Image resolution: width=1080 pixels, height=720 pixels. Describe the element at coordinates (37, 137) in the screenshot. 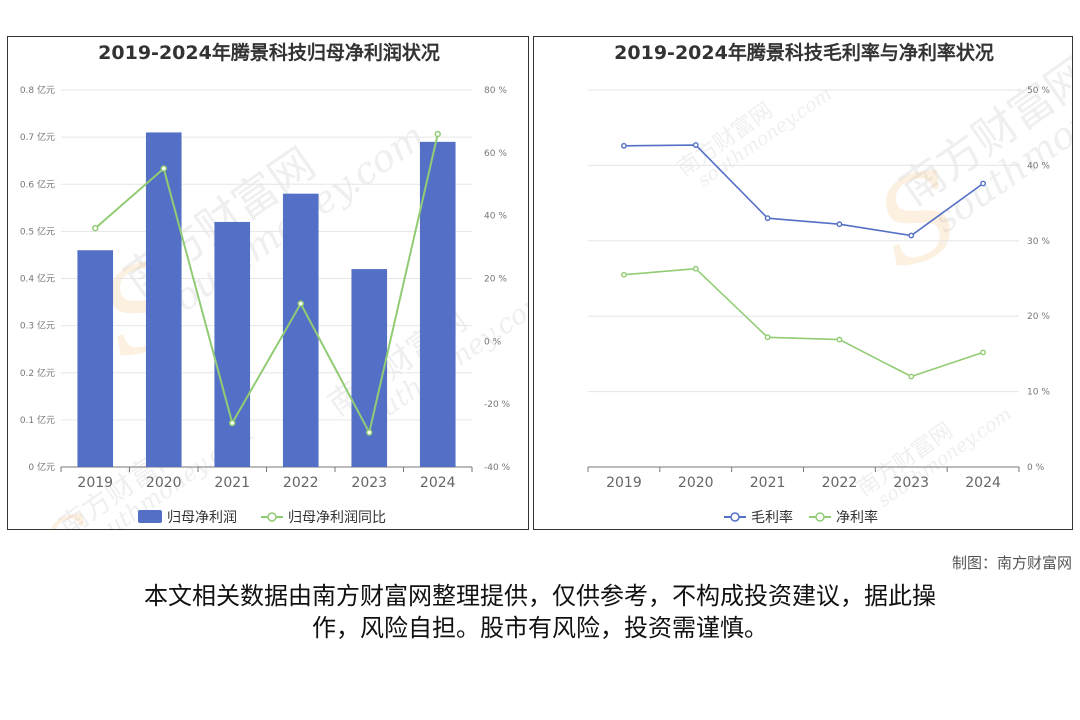

I see `left-axis-tick-label: 0.7 亿元` at that location.